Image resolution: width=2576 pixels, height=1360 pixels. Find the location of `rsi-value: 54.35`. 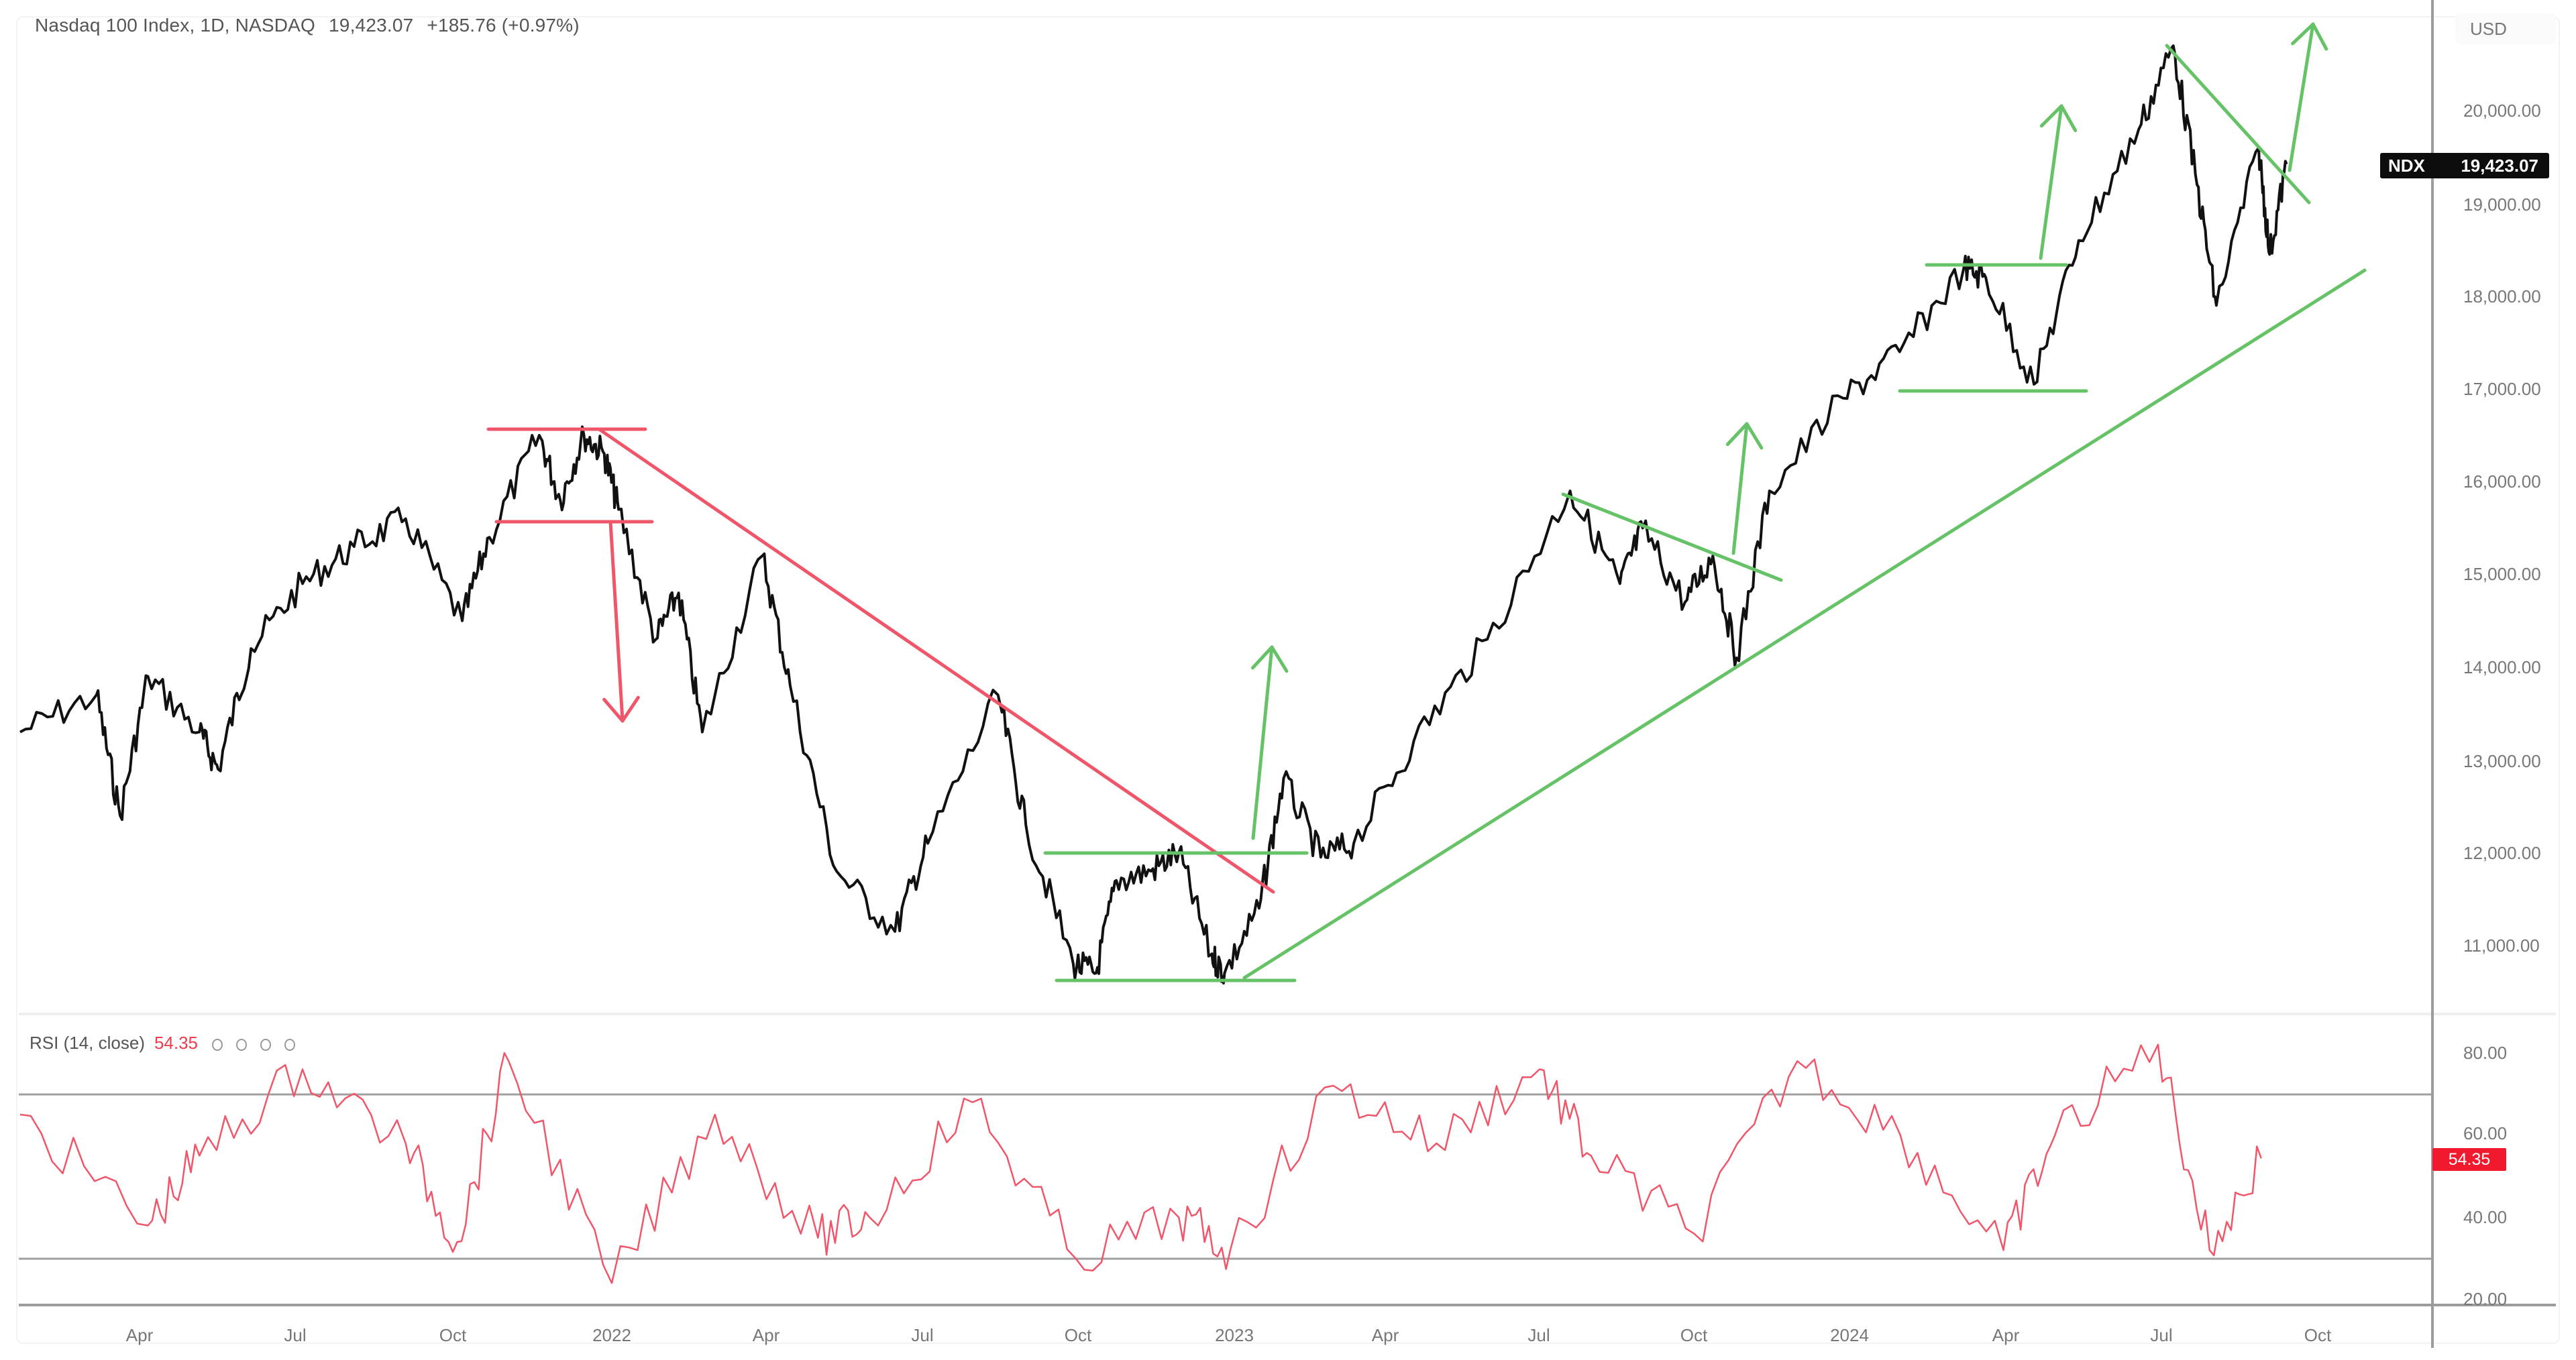

rsi-value: 54.35 is located at coordinates (176, 1043).